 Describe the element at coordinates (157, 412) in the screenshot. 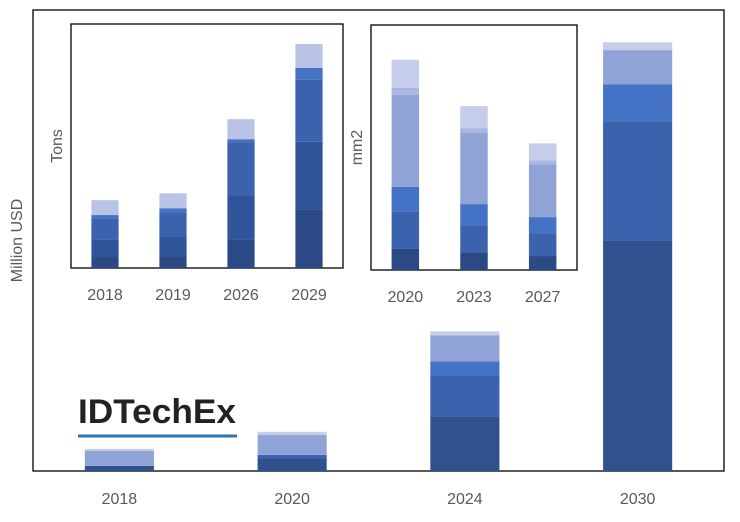

I see `logo: IDTechEx` at that location.